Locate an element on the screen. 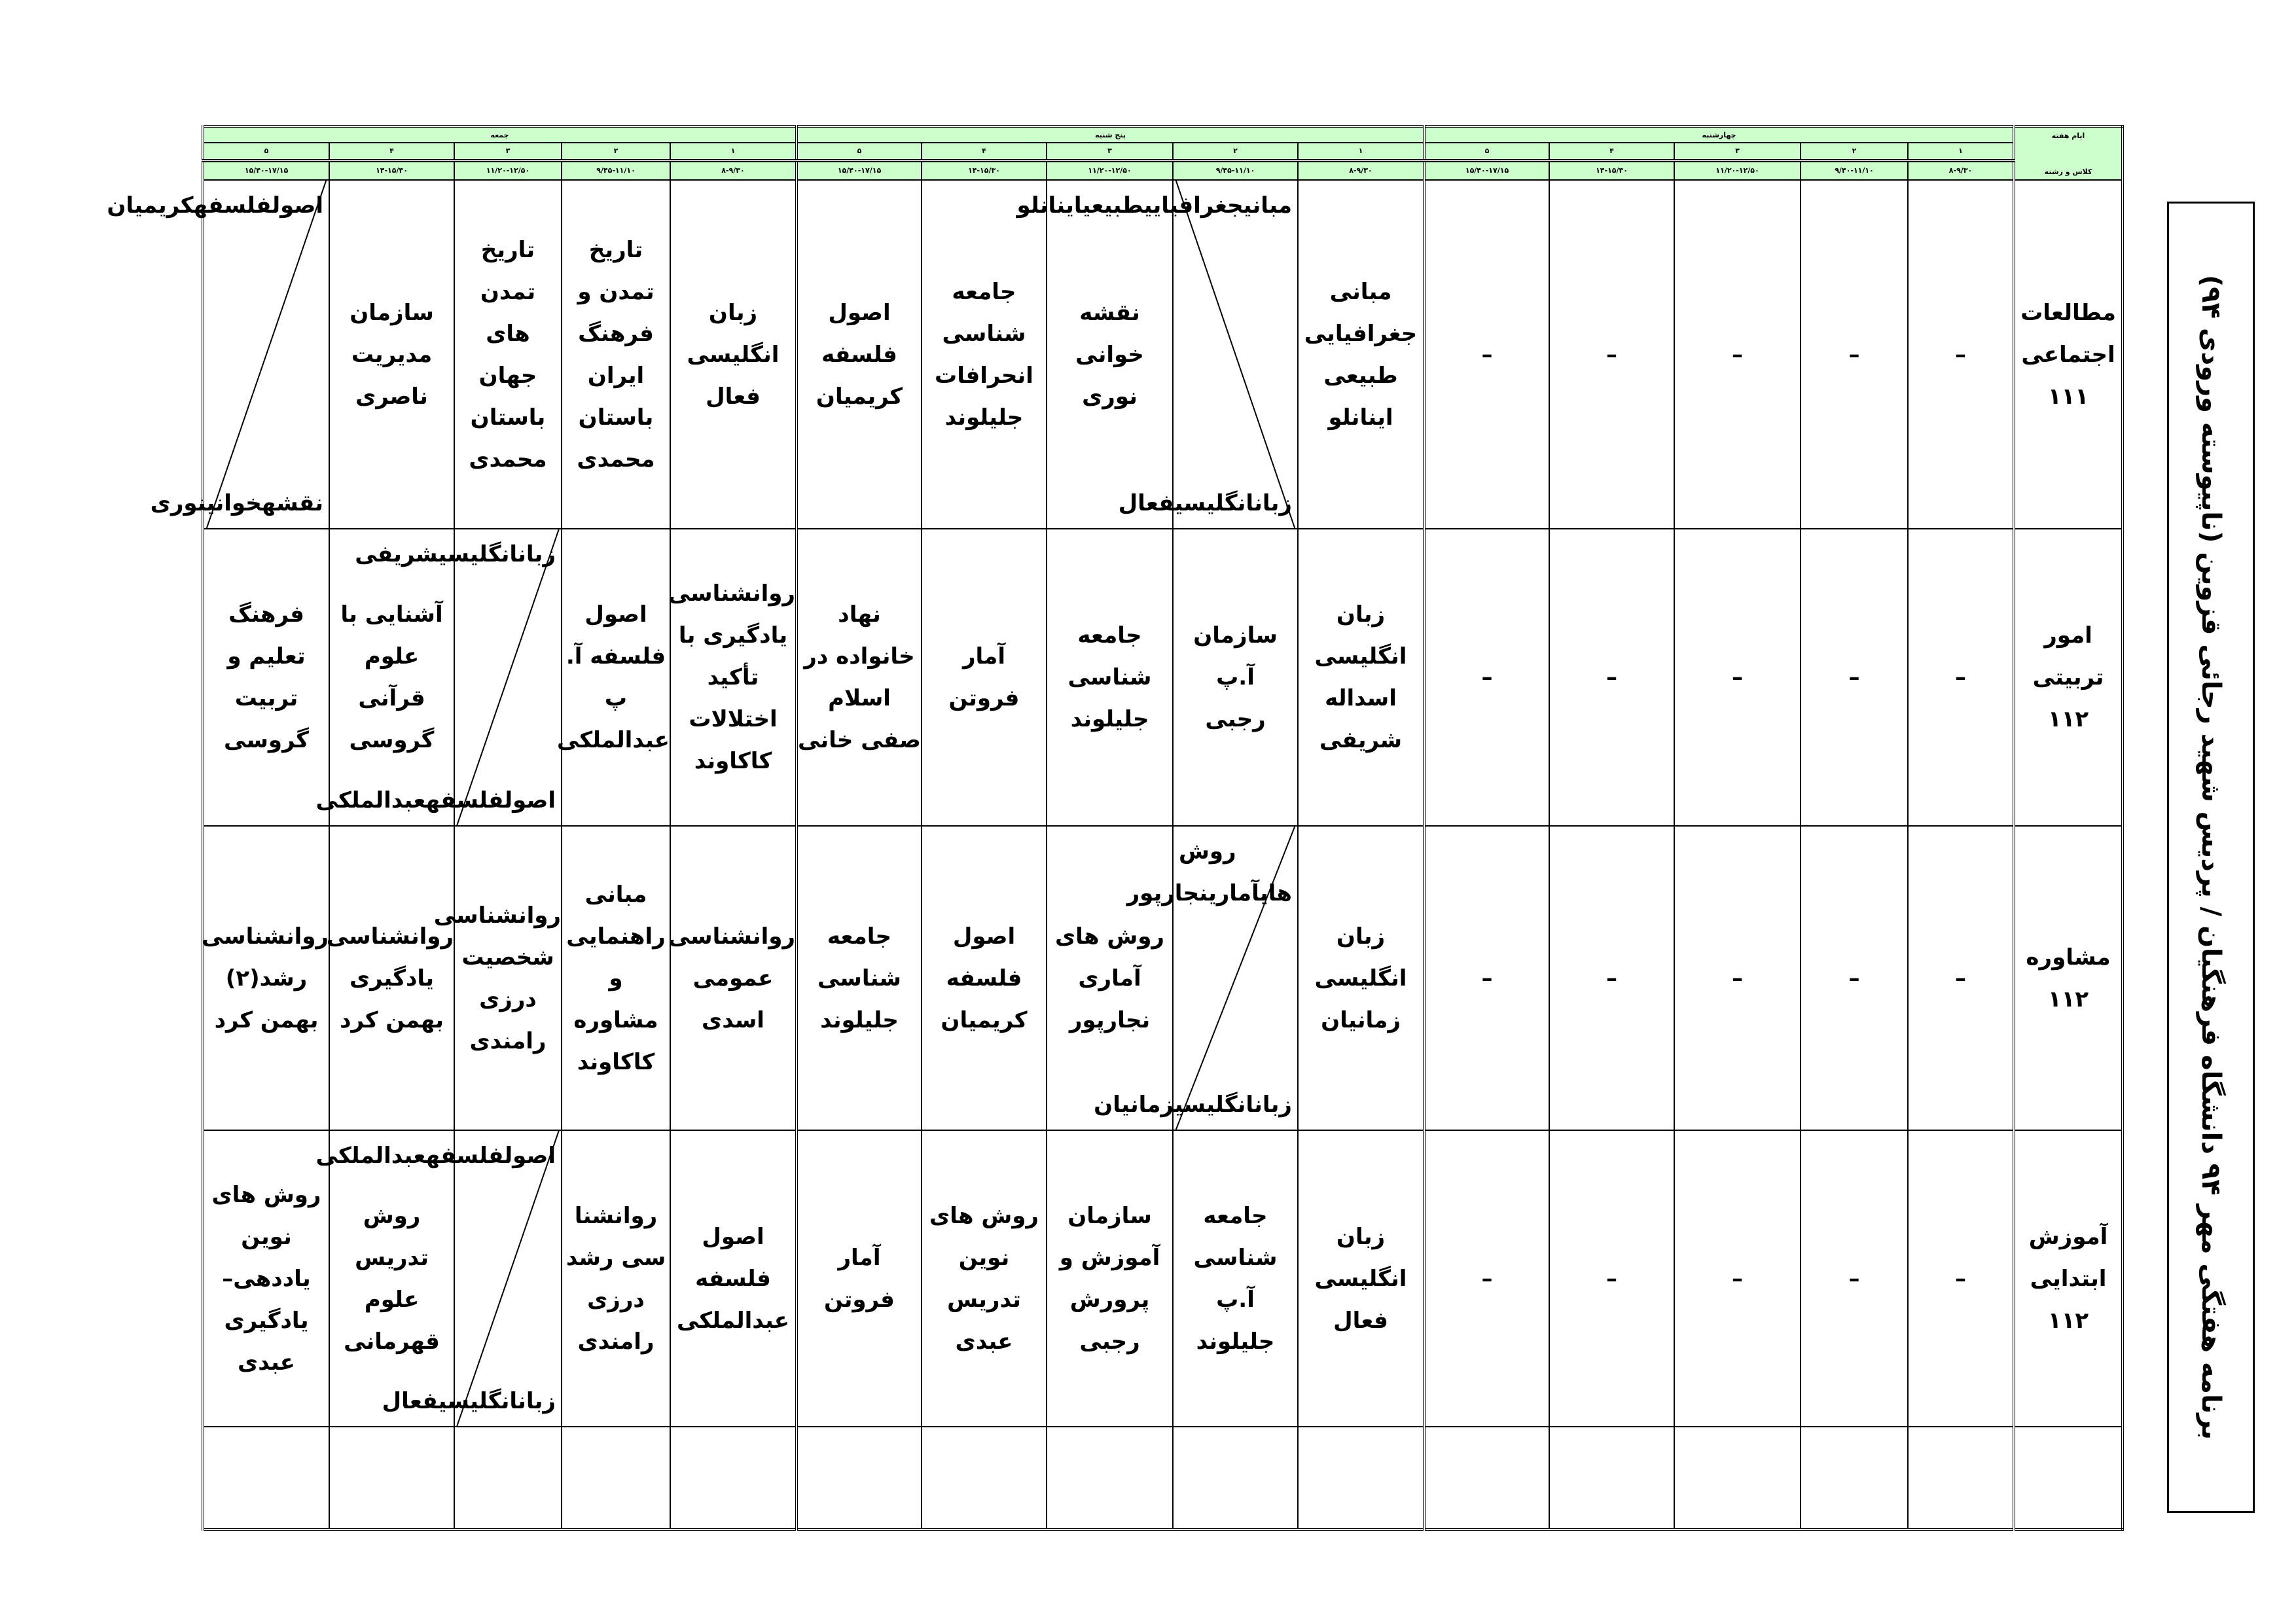  text-line: قرآنی is located at coordinates (391, 698).